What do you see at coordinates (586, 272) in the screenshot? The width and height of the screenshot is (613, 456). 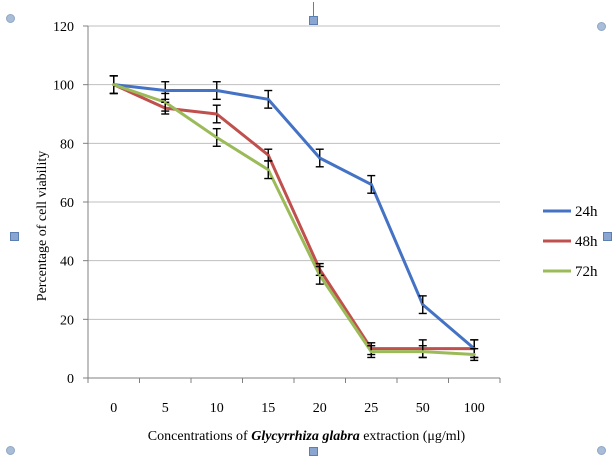 I see `legend-label-72h: 72h` at bounding box center [586, 272].